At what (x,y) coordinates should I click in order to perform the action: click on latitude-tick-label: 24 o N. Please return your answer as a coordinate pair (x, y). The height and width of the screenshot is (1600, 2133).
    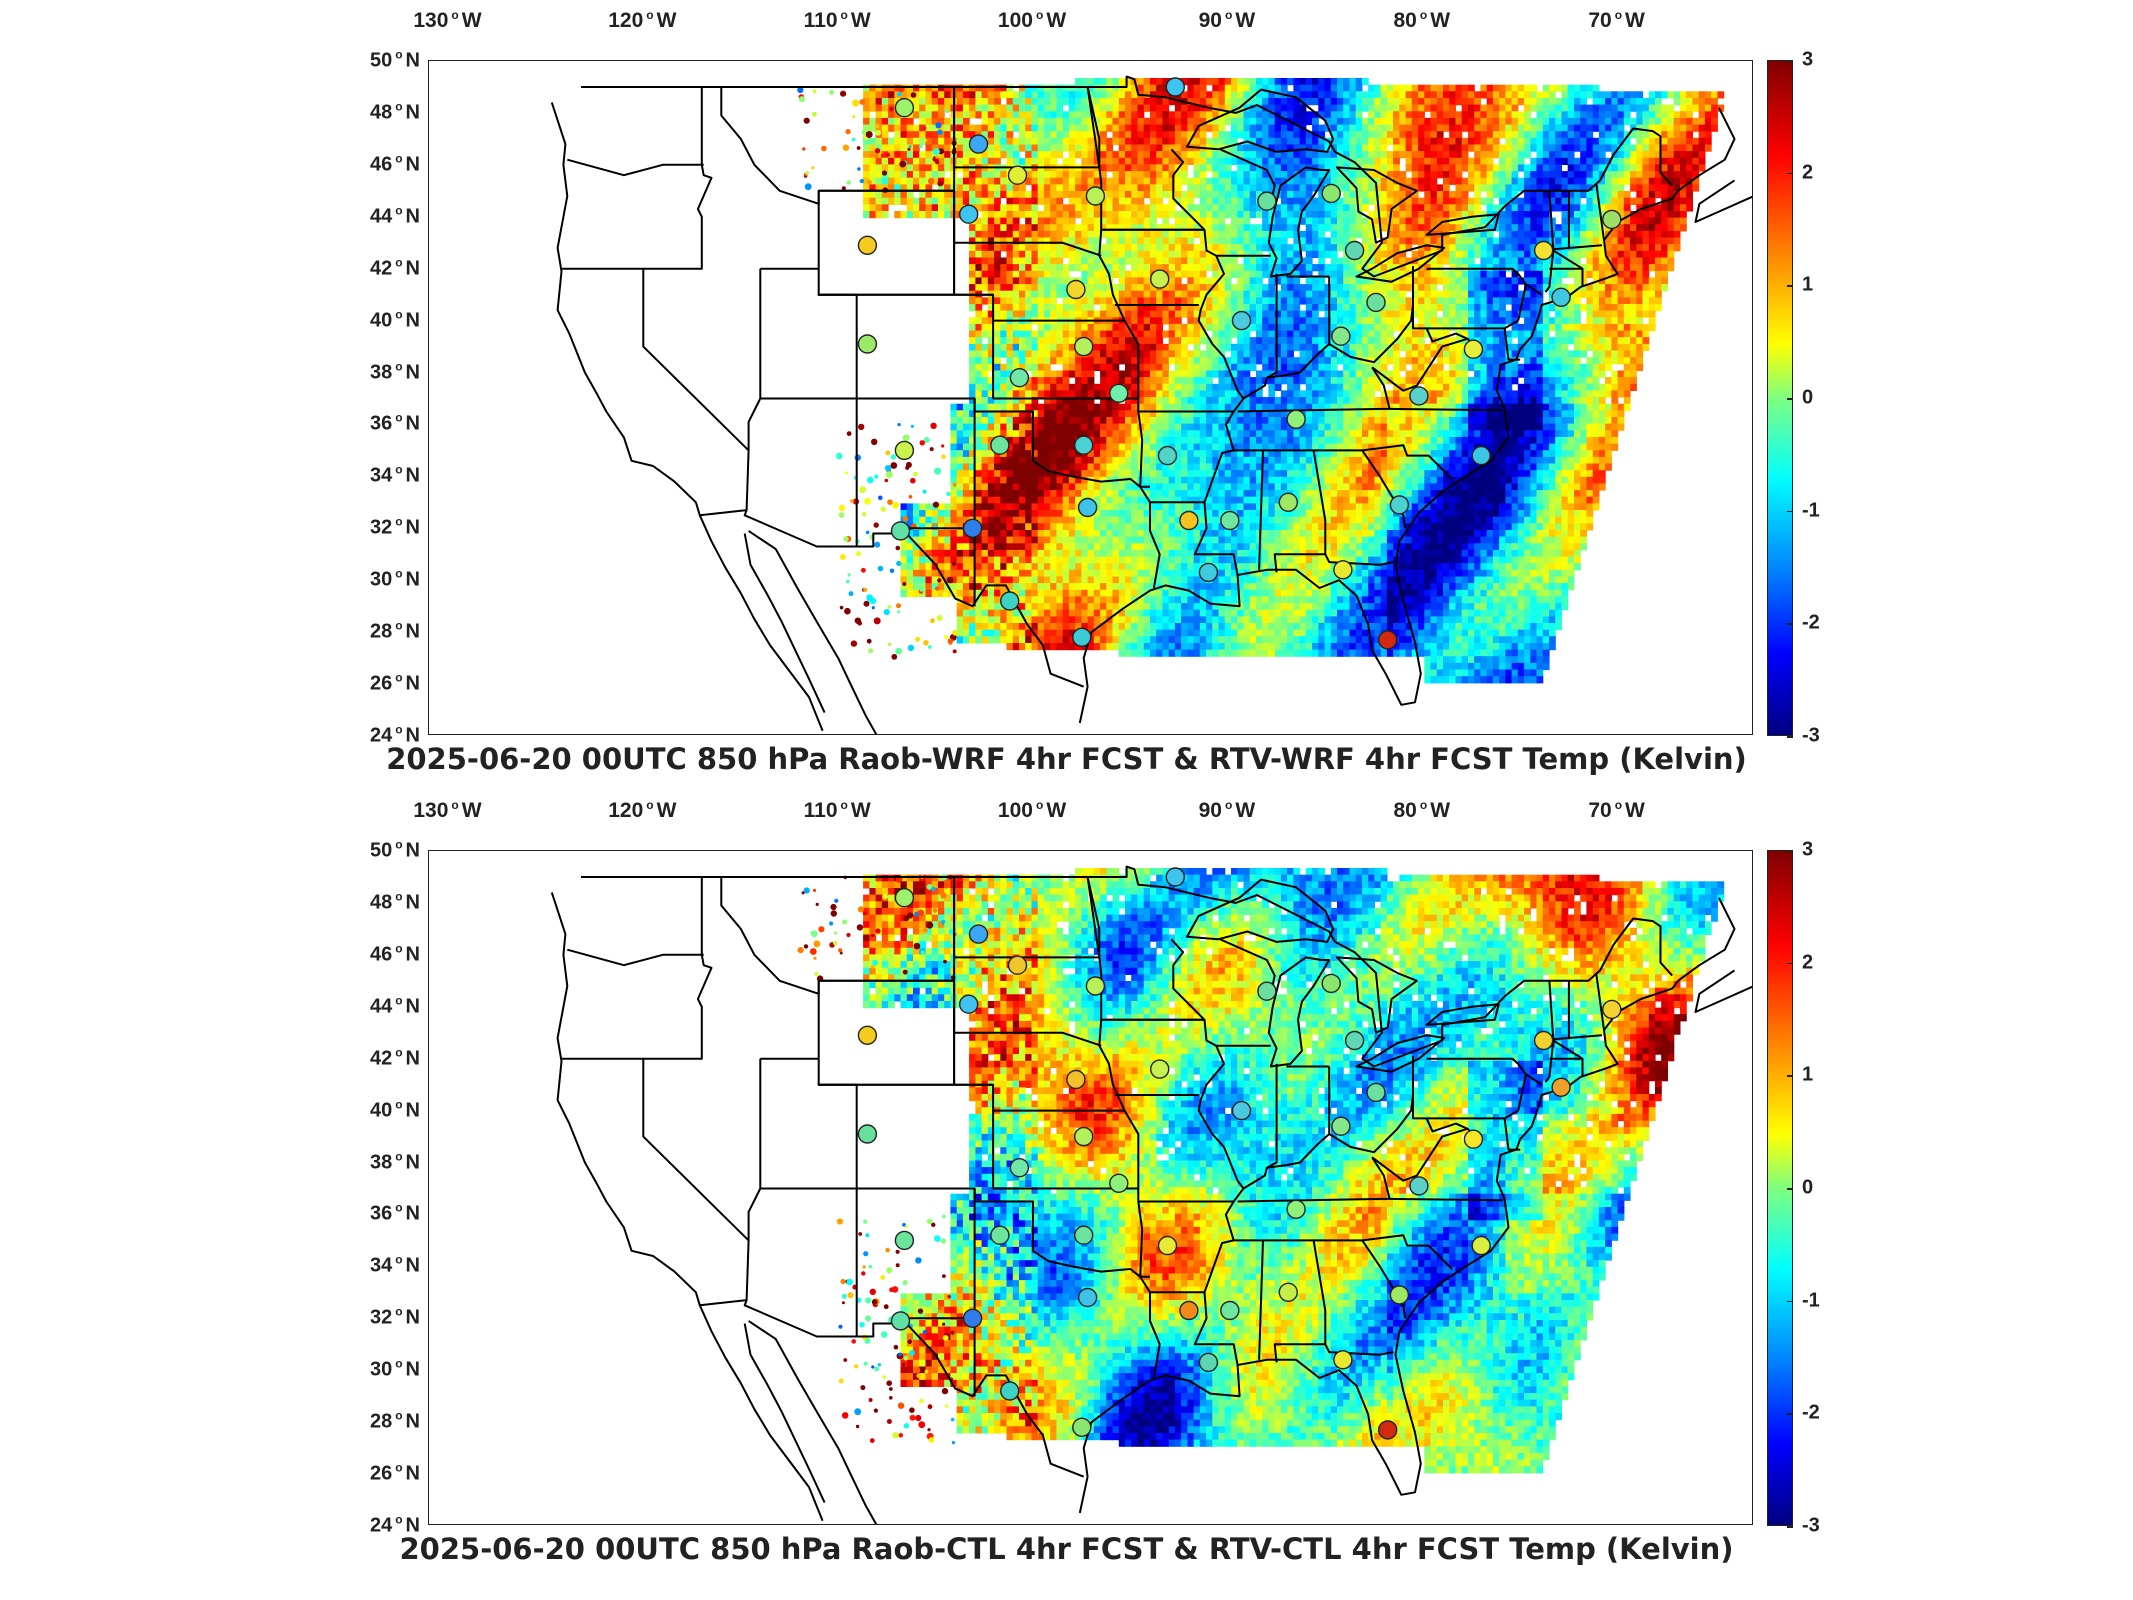
    Looking at the image, I should click on (378, 735).